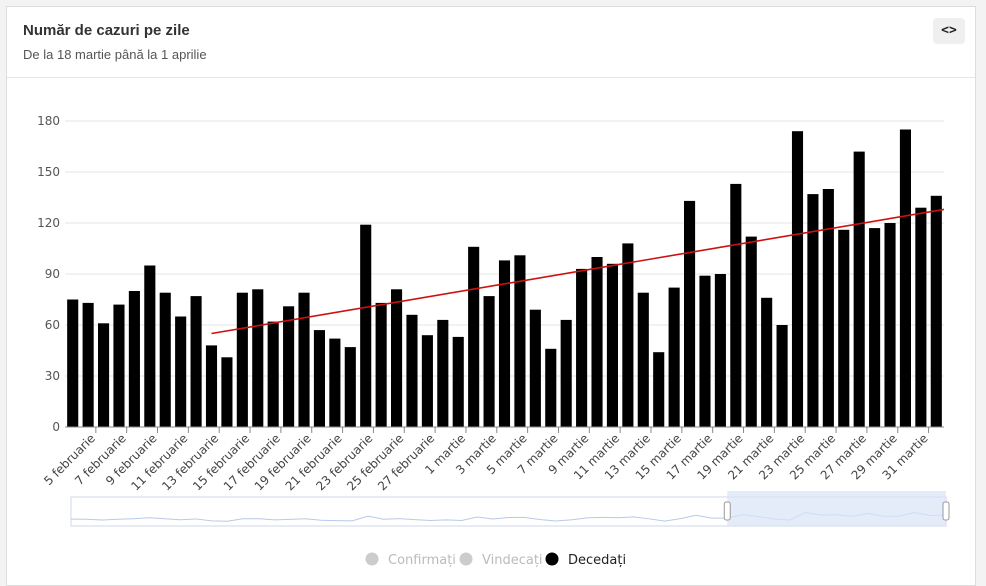 This screenshot has width=986, height=586. Describe the element at coordinates (48, 121) in the screenshot. I see `y-tick-label: 180` at that location.